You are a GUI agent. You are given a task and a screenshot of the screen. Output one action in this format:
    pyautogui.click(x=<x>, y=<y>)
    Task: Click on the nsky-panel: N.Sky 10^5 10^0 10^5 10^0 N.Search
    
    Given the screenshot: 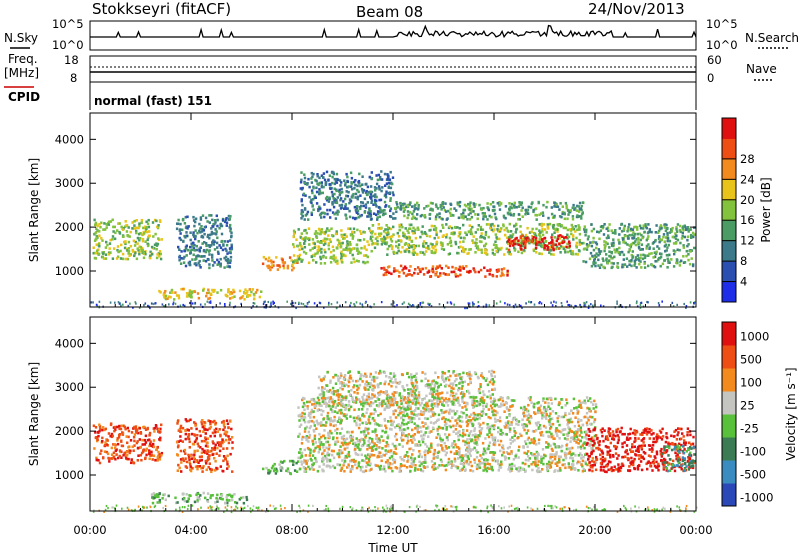 What is the action you would take?
    pyautogui.click(x=401, y=34)
    